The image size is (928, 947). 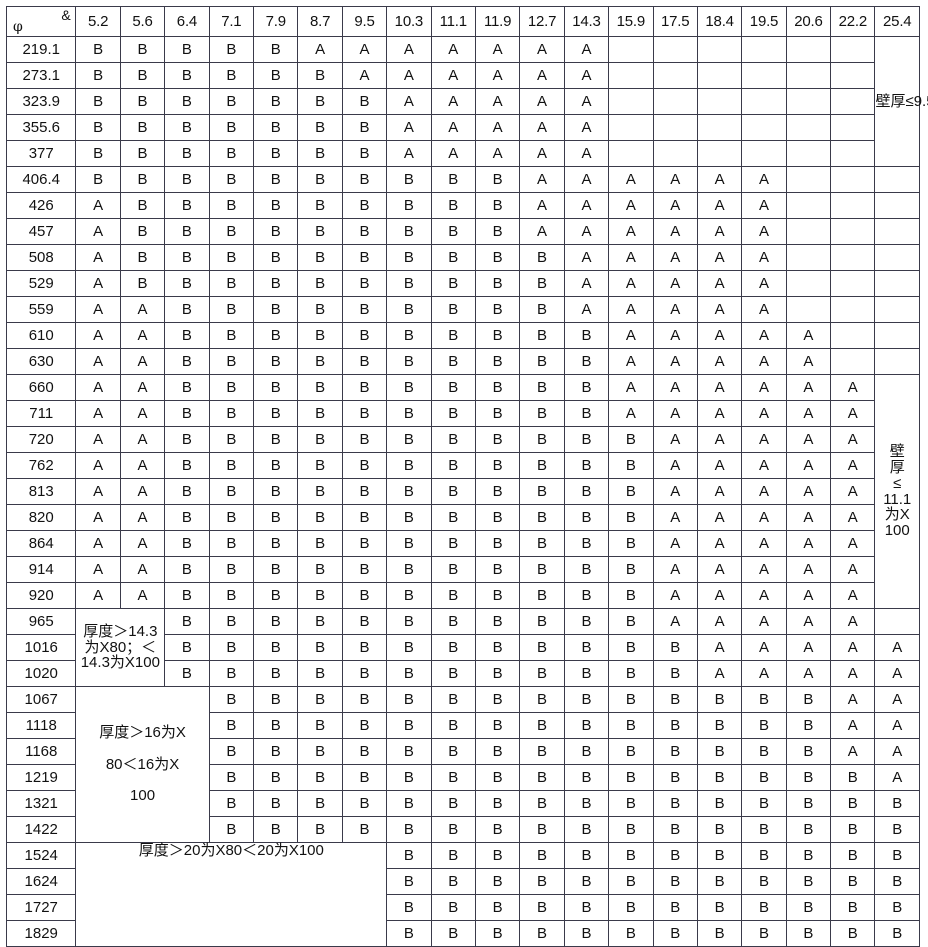 What do you see at coordinates (462, 127) in the screenshot?
I see `table-row: 355.6 B B B B B B B A A A A A` at bounding box center [462, 127].